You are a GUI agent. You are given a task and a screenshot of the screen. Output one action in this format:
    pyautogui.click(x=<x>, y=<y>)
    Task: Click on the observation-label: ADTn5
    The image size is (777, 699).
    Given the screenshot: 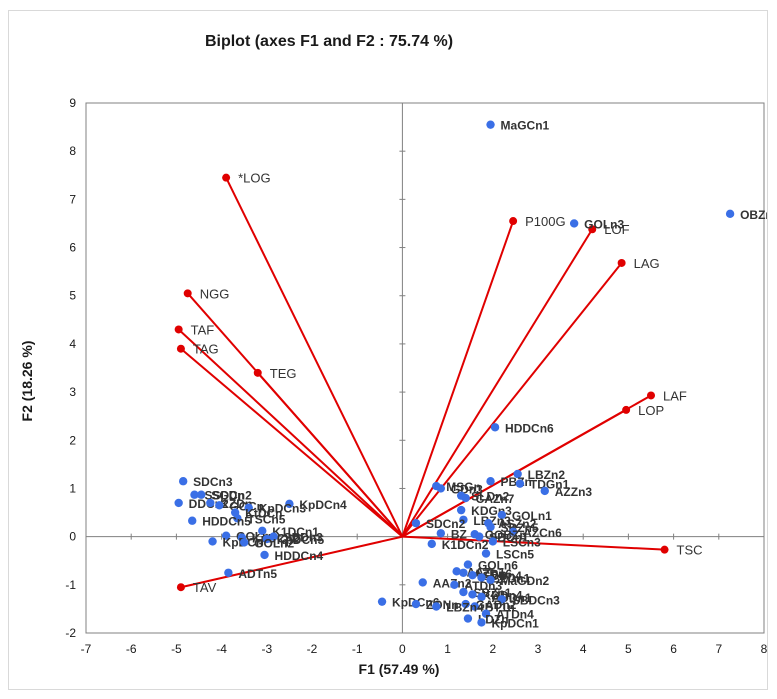 What is the action you would take?
    pyautogui.click(x=257, y=574)
    